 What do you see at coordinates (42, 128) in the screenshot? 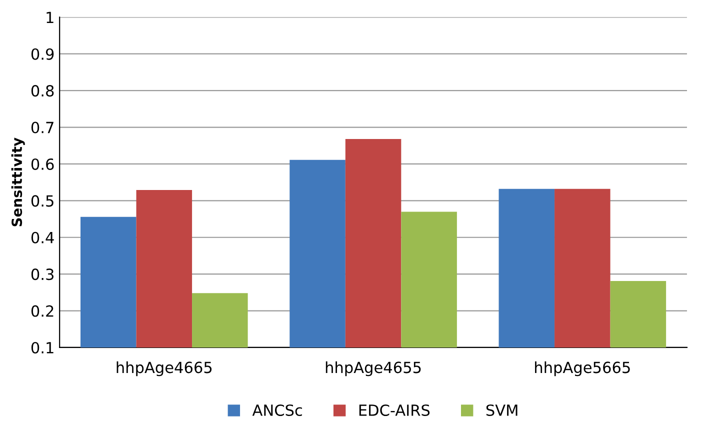
I see `y-tick-label: 0.7` at bounding box center [42, 128].